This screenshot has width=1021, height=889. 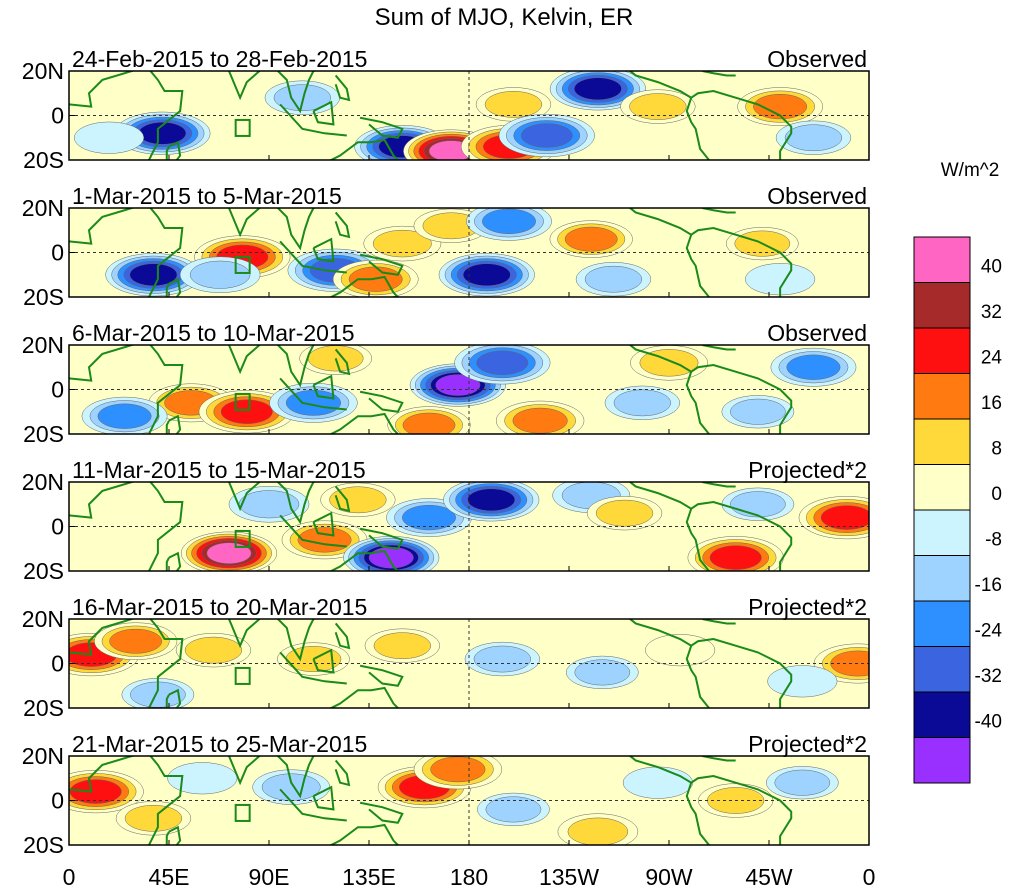 What do you see at coordinates (469, 876) in the screenshot?
I see `x-tick-label: 180` at bounding box center [469, 876].